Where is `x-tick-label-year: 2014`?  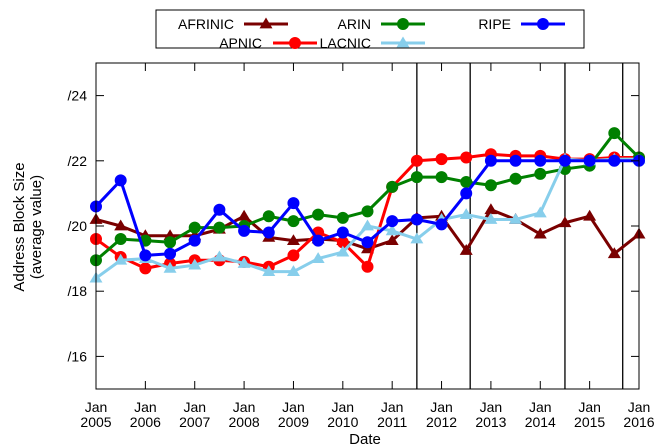
x-tick-label-year: 2014 is located at coordinates (540, 422).